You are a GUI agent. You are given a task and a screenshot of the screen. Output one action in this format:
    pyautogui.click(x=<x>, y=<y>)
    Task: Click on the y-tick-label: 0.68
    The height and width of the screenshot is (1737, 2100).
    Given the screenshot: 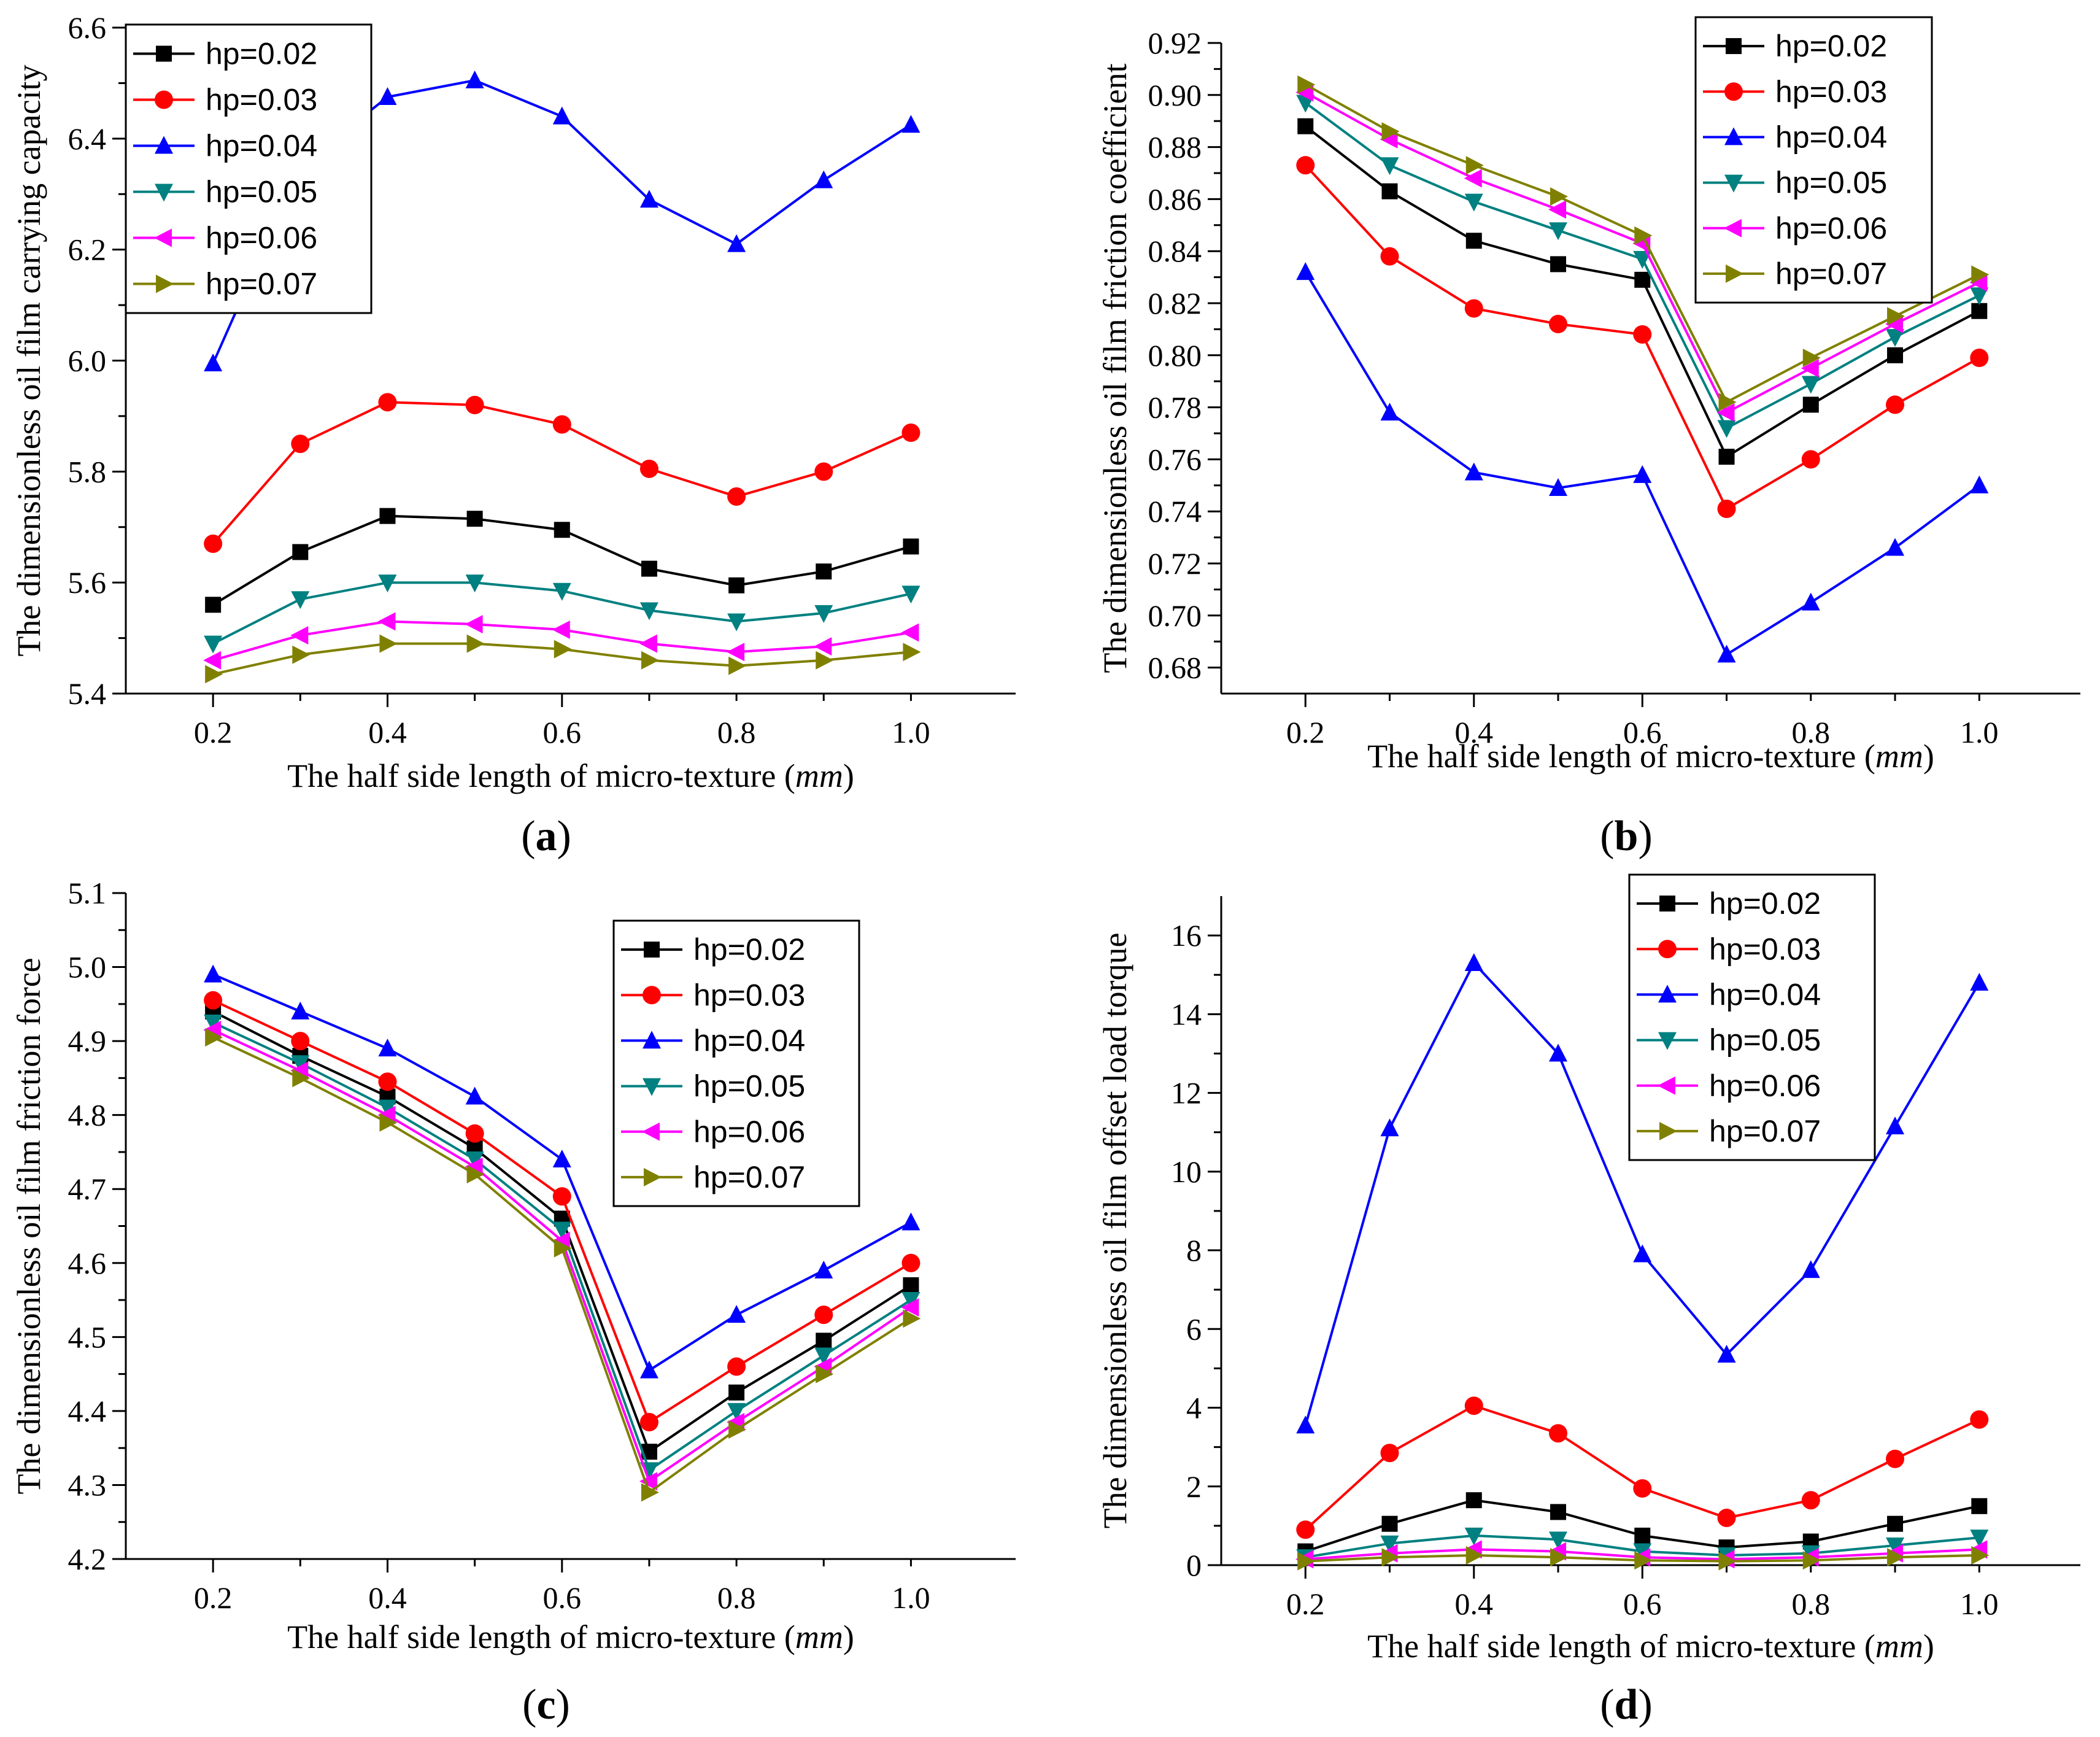 What is the action you would take?
    pyautogui.click(x=1175, y=668)
    